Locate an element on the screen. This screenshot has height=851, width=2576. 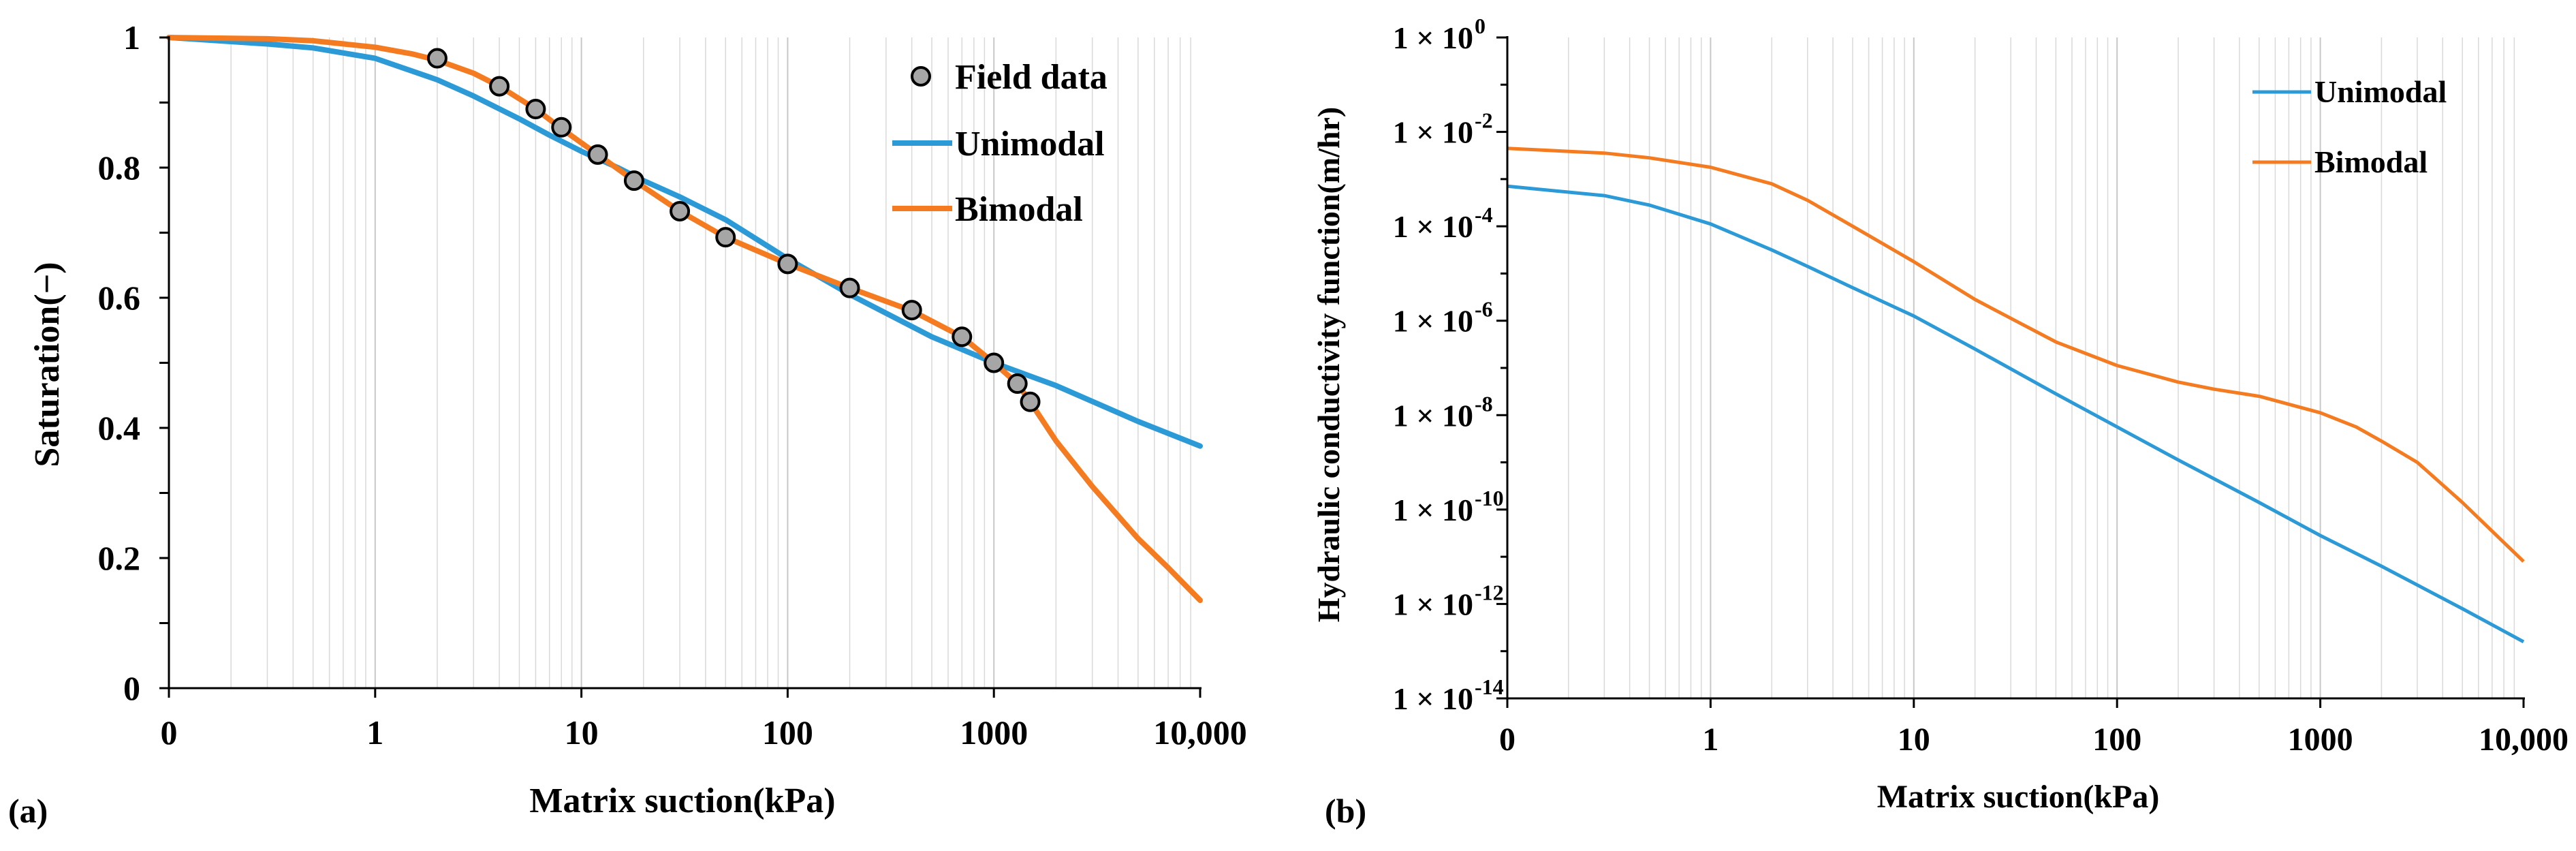
panel-a-field-data-points is located at coordinates (734, 230).